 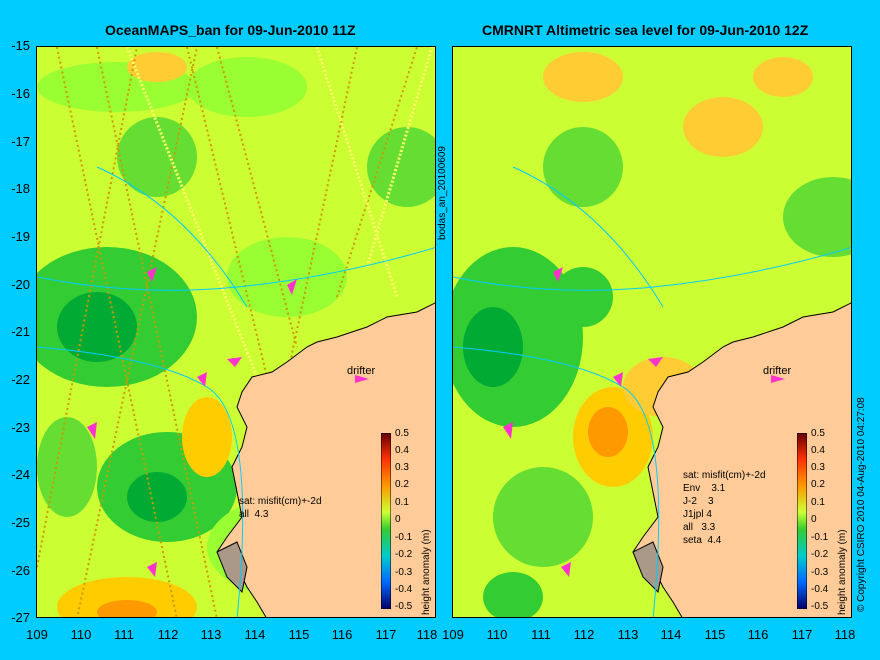 I want to click on lat-tick-label: -16, so click(x=20, y=93).